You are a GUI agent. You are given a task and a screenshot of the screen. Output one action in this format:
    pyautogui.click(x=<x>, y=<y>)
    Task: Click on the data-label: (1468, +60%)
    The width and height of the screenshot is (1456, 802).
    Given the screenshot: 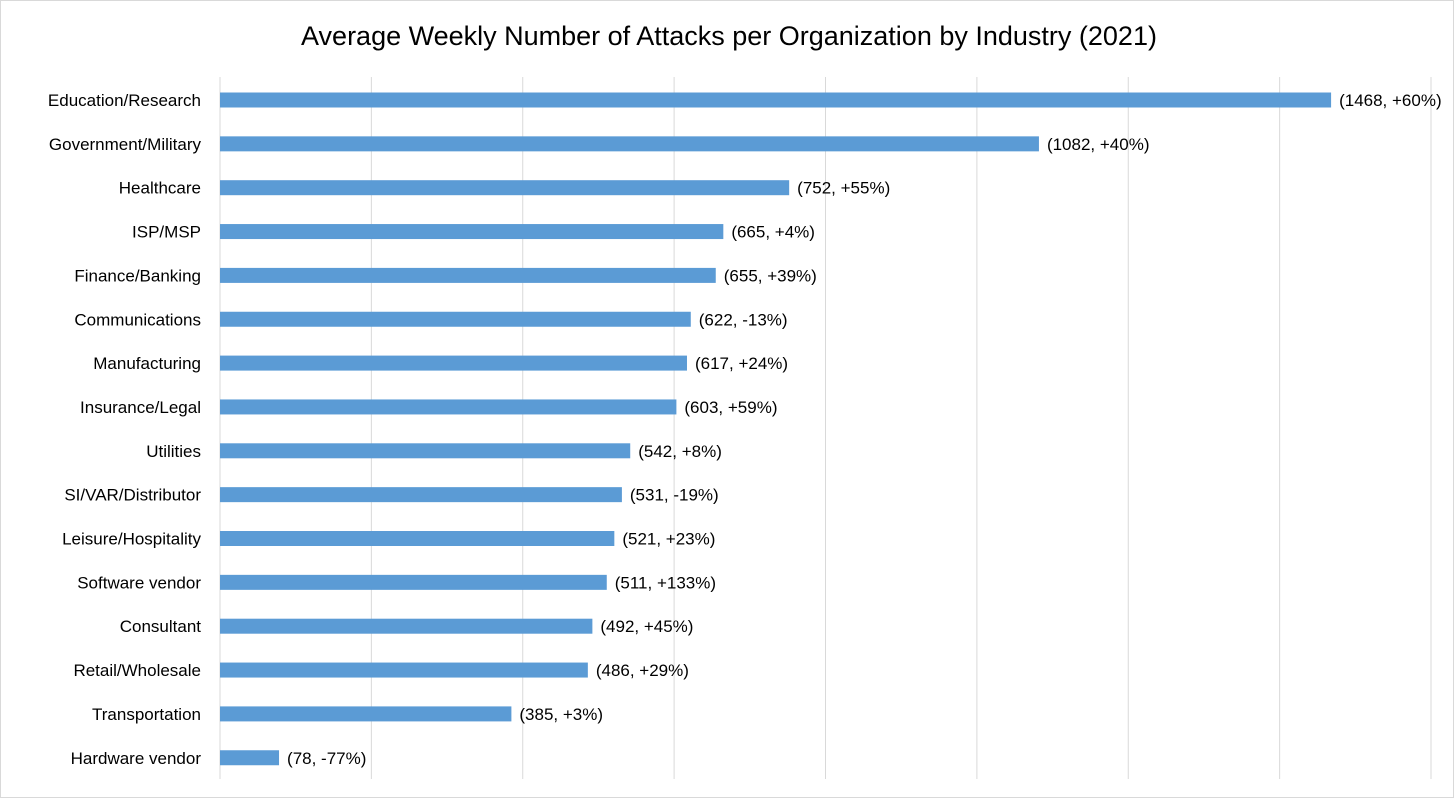 What is the action you would take?
    pyautogui.click(x=1390, y=100)
    